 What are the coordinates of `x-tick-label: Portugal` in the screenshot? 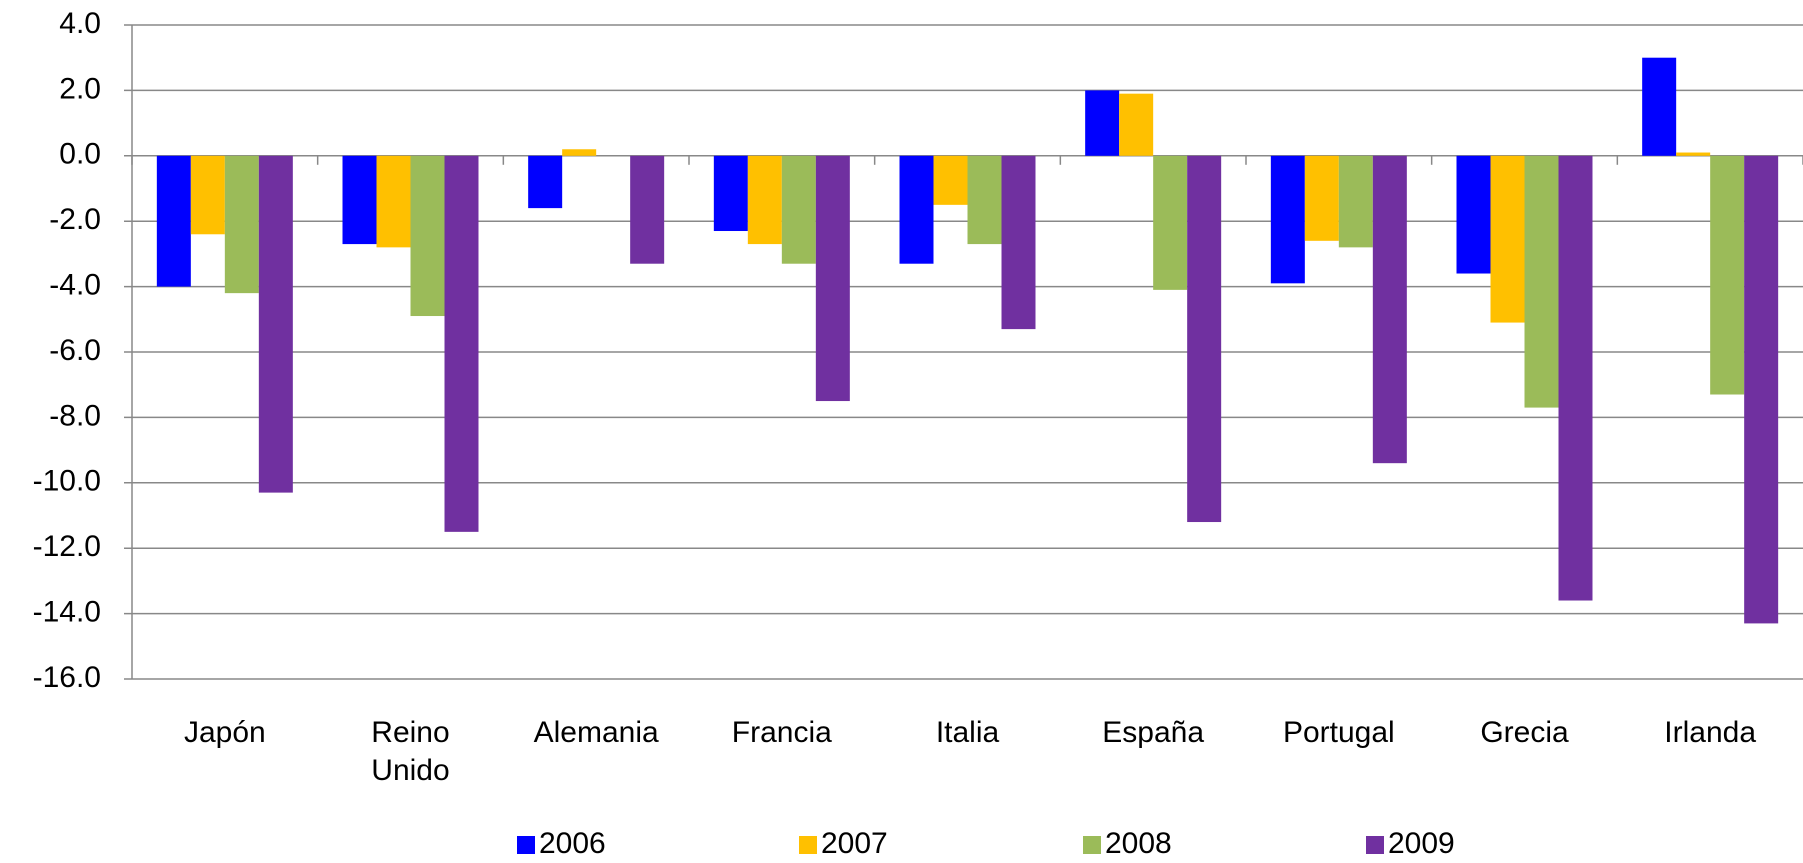 It's located at (1338, 732).